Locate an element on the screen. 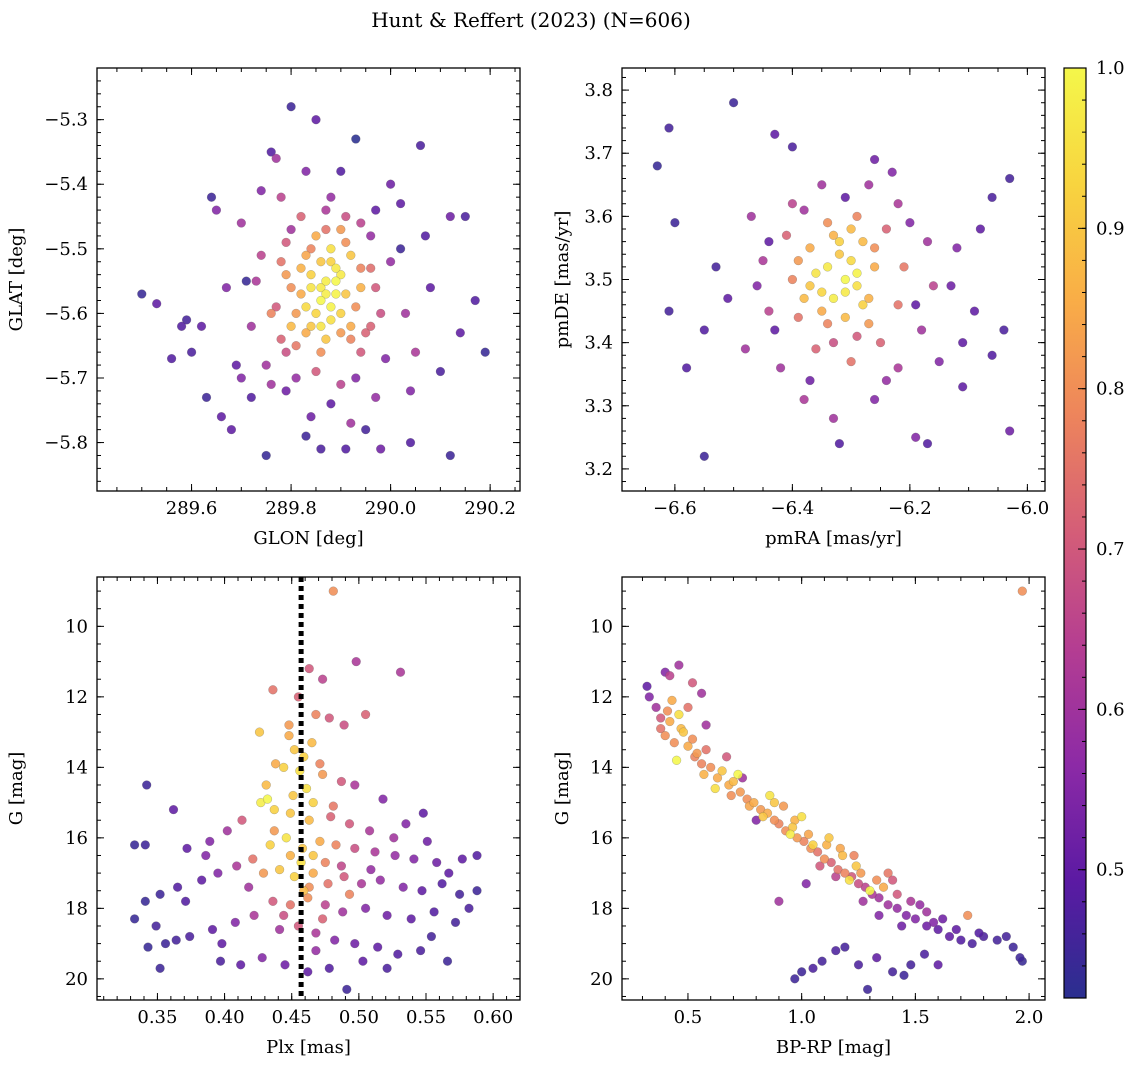 The height and width of the screenshot is (1067, 1136). y-tick-label: 3.6 is located at coordinates (598, 216).